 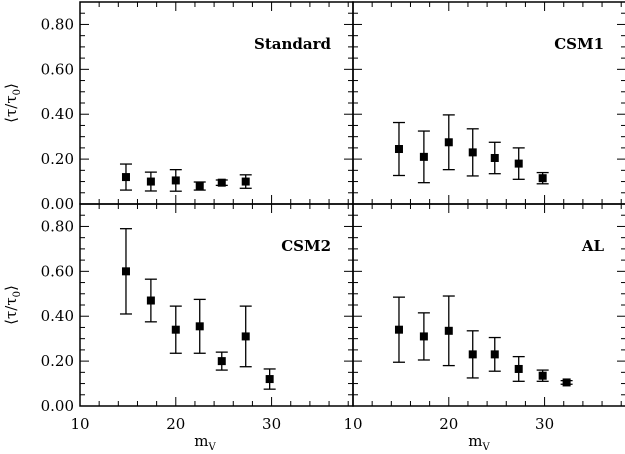 I want to click on panel-label: CSM1, so click(x=579, y=44).